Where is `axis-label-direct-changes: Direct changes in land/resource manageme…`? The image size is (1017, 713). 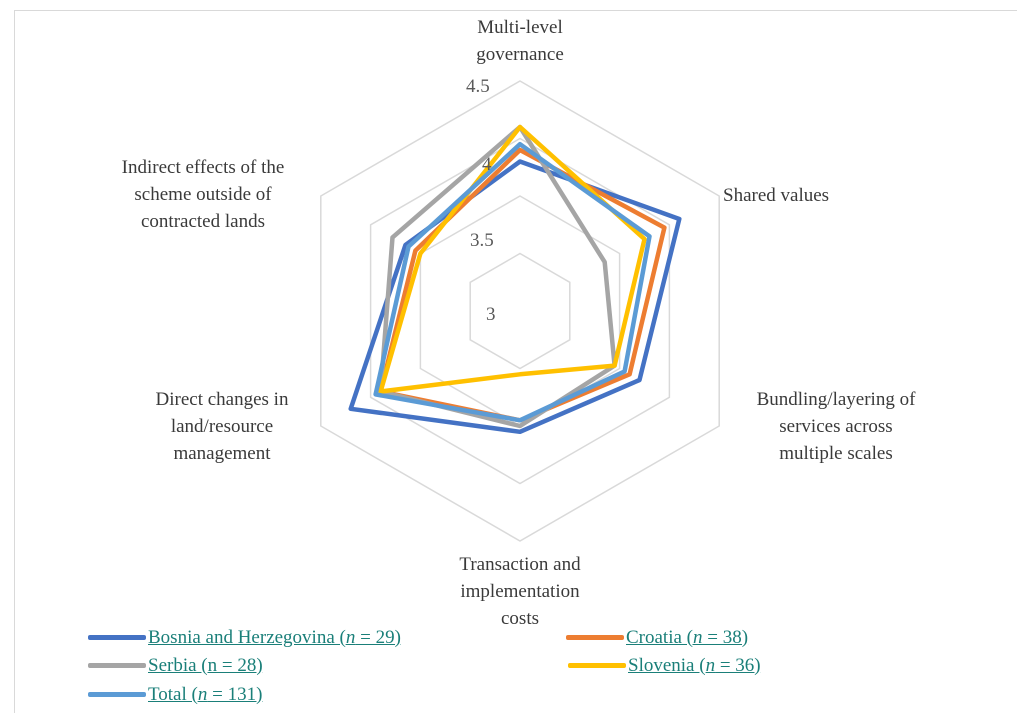
axis-label-direct-changes: Direct changes in land/resource manageme… is located at coordinates (222, 426).